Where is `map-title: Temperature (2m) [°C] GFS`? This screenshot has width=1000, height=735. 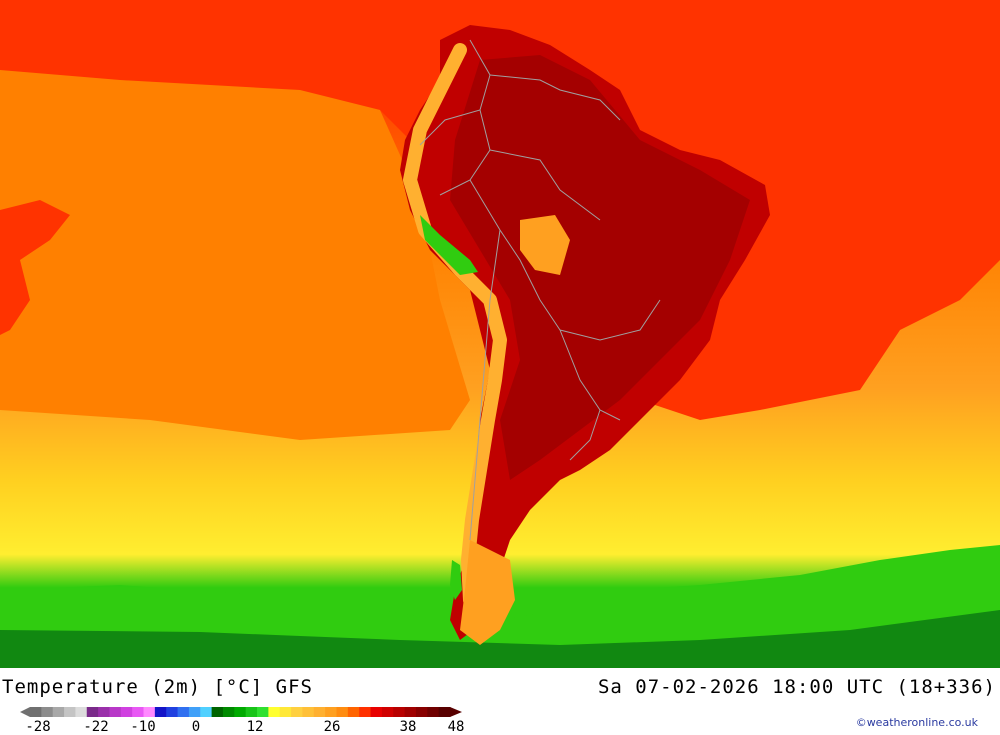 map-title: Temperature (2m) [°C] GFS is located at coordinates (157, 687).